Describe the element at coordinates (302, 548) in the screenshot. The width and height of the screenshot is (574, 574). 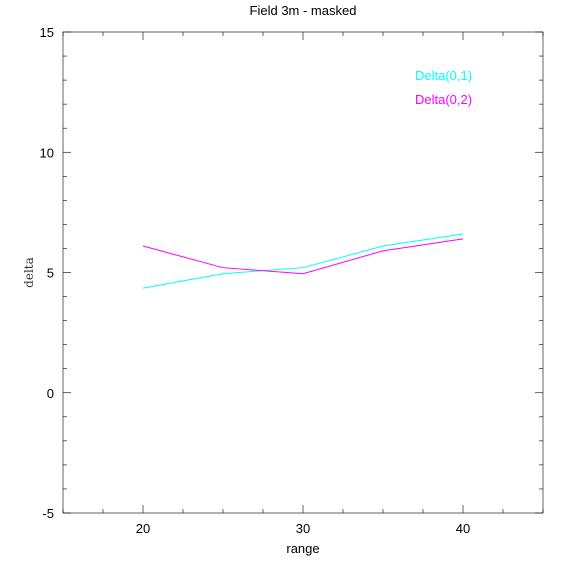
I see `x-axis-label: range` at that location.